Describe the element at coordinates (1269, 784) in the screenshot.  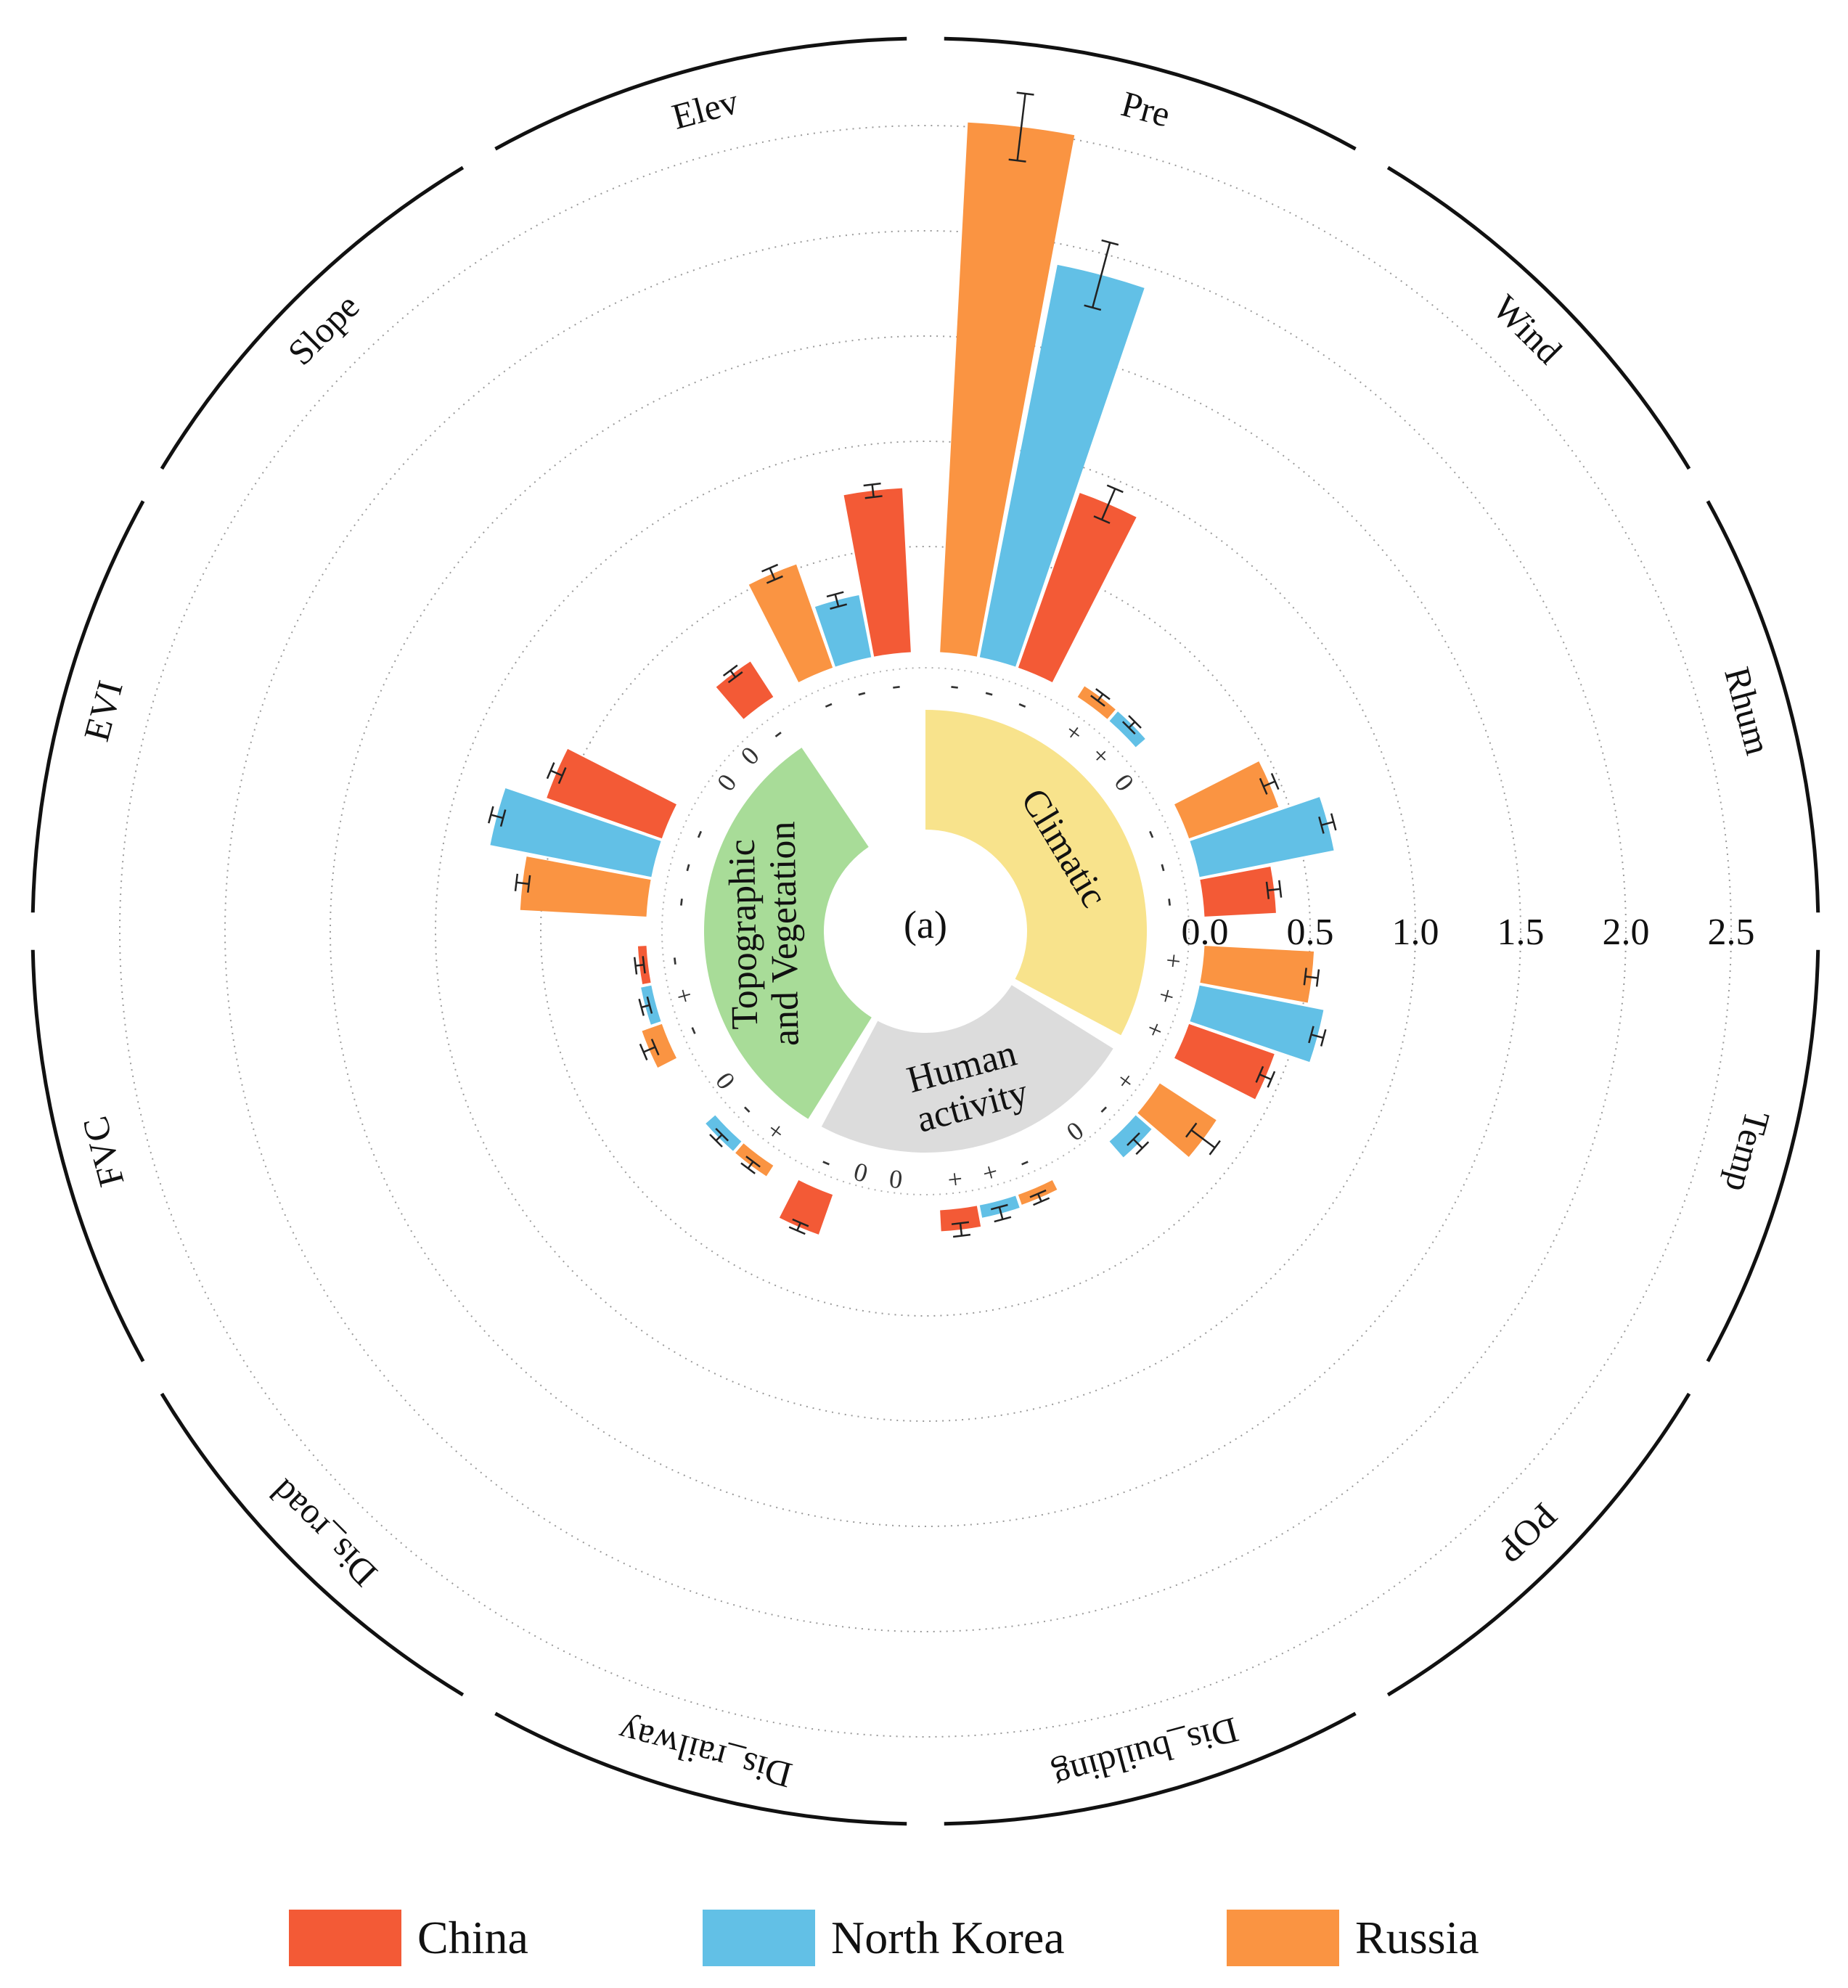
I see `error-bar-rhum-russia` at that location.